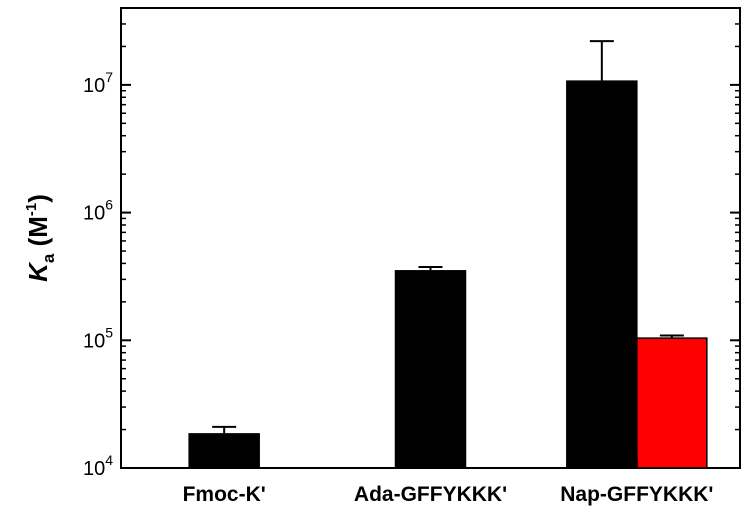 This screenshot has height=515, width=755. Describe the element at coordinates (224, 494) in the screenshot. I see `x-tick-label: Fmoc-K'` at that location.